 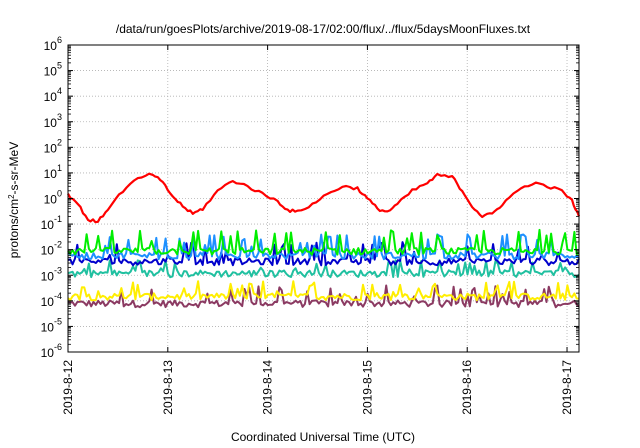 What do you see at coordinates (58, 245) in the screenshot?
I see `y-tick-exponent: -2` at bounding box center [58, 245].